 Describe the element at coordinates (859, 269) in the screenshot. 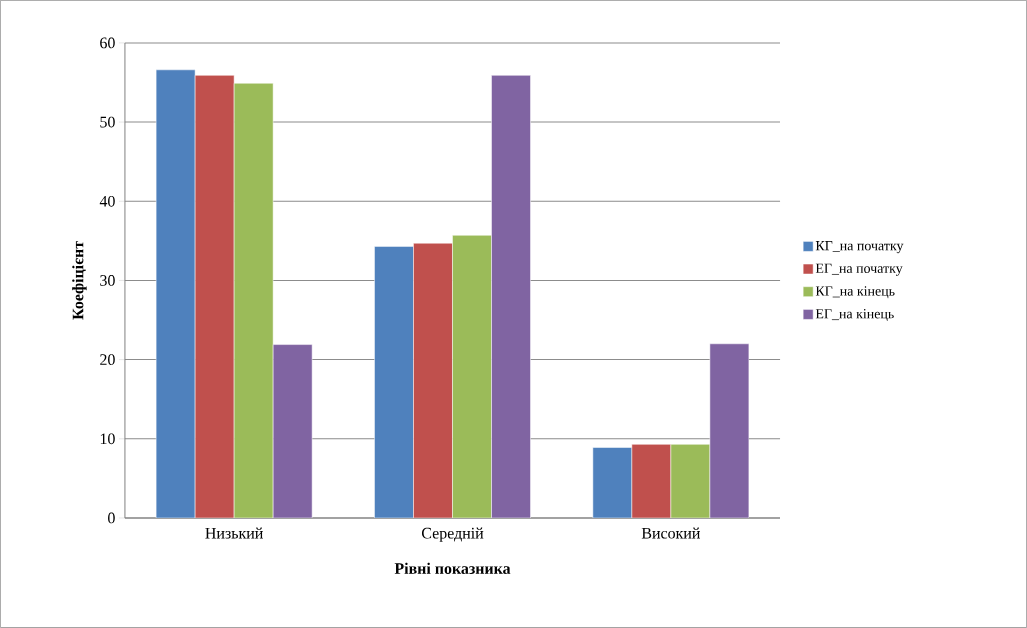

I see `legend-label: ЕГ_на початку` at that location.